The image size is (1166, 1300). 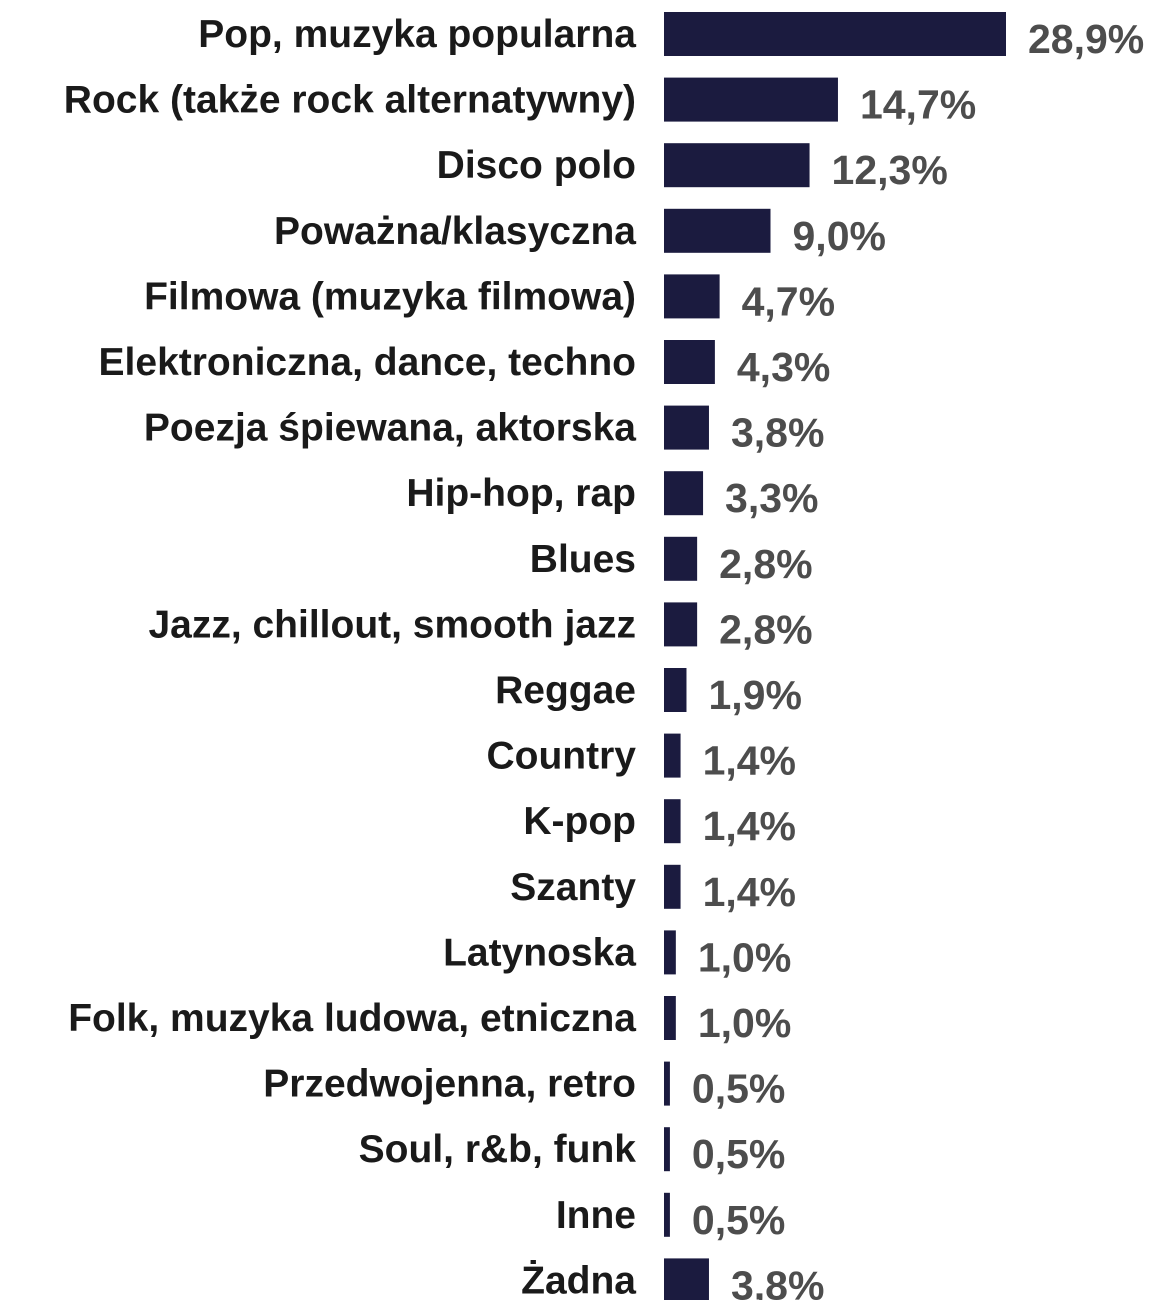 I want to click on category-label-przedwojenna-retro: Przedwojenna, retro, so click(x=449, y=1084).